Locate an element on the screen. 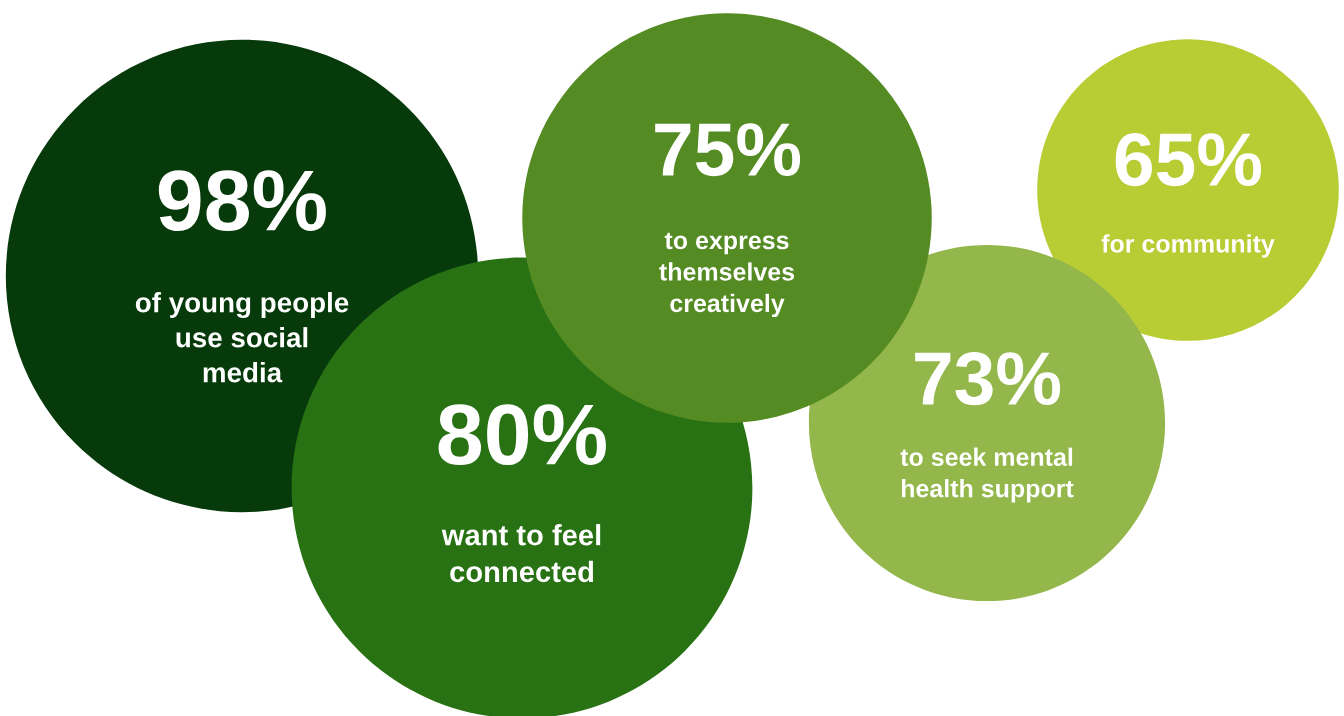 Image resolution: width=1344 pixels, height=716 pixels. category-label: to express themselves creatively is located at coordinates (727, 275).